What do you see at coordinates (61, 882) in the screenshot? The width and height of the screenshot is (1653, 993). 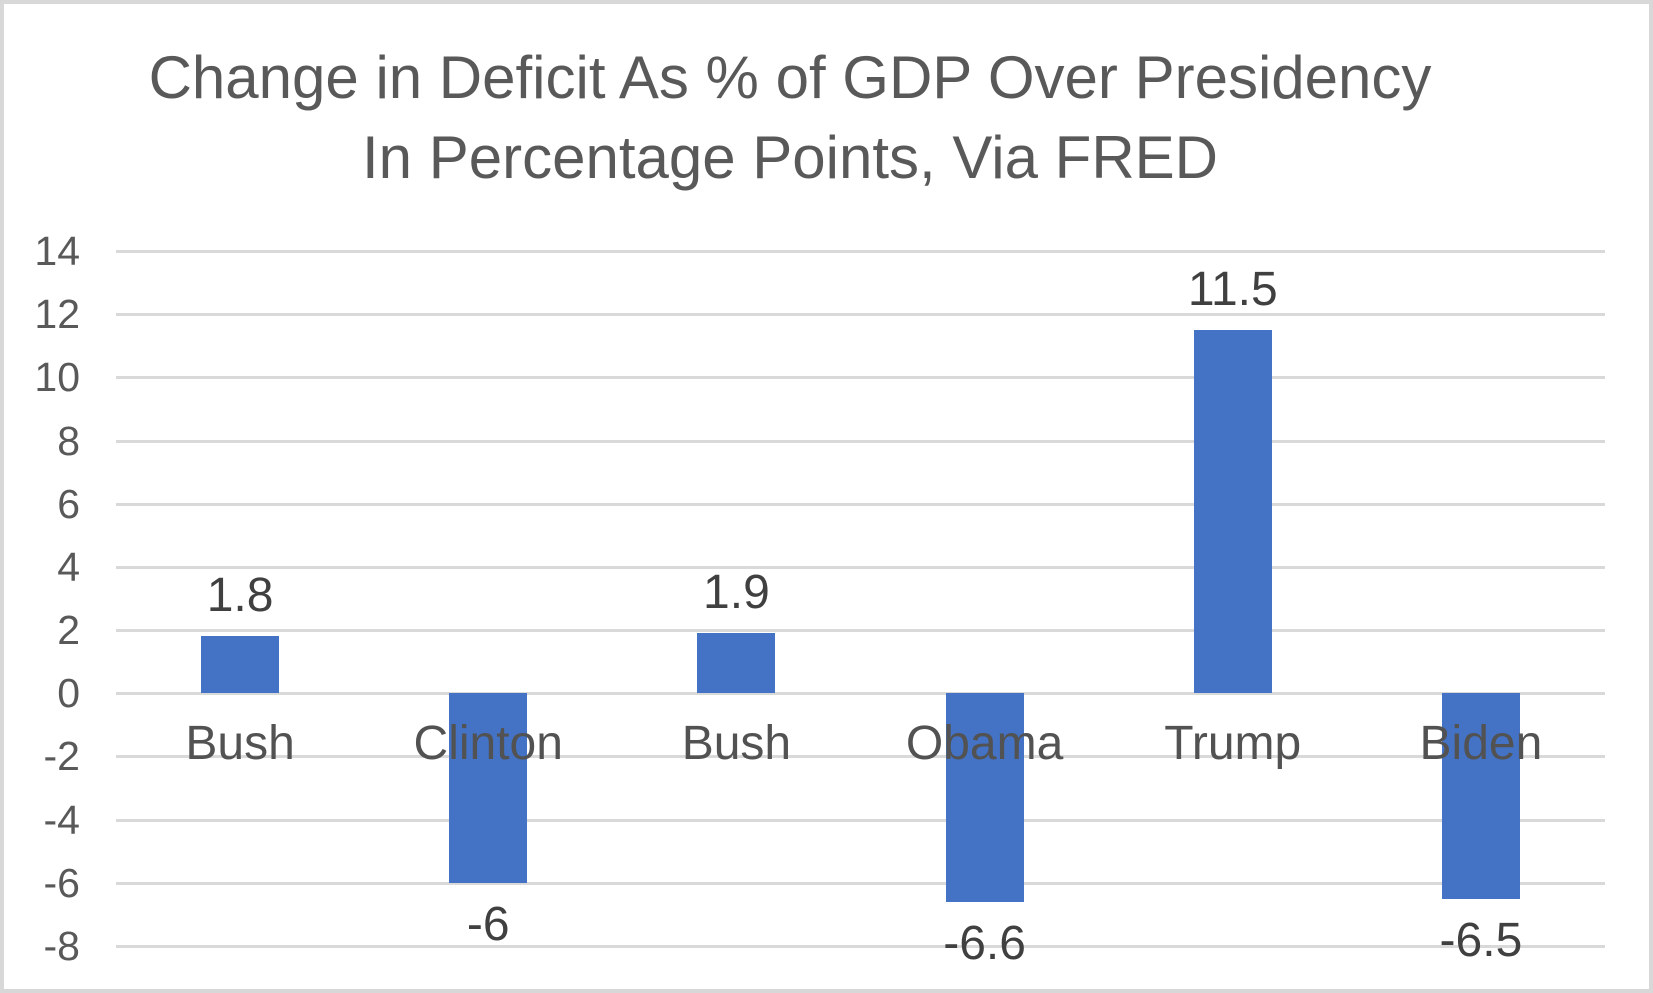 I see `y-axis-tick-label: -6` at bounding box center [61, 882].